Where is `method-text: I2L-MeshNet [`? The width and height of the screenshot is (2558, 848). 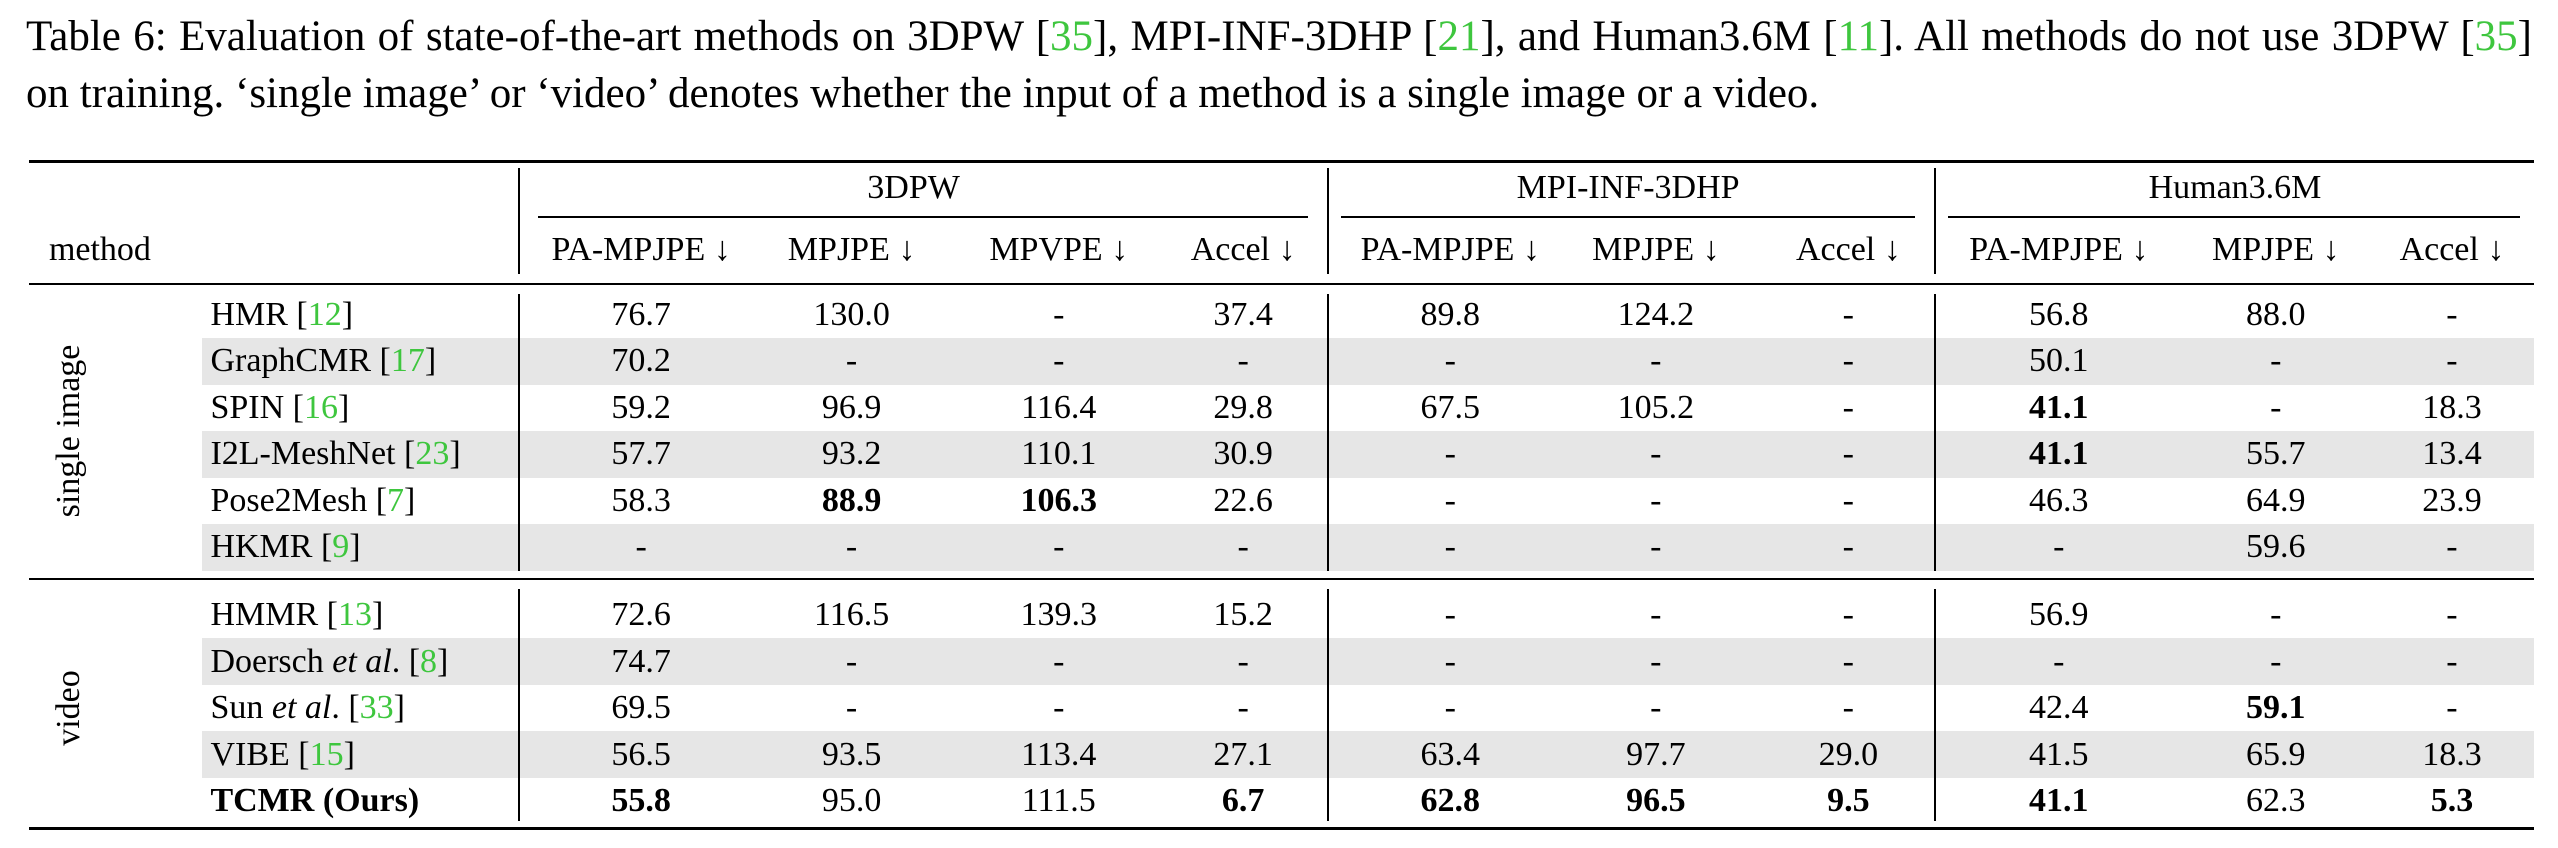 method-text: I2L-MeshNet [ is located at coordinates (313, 454).